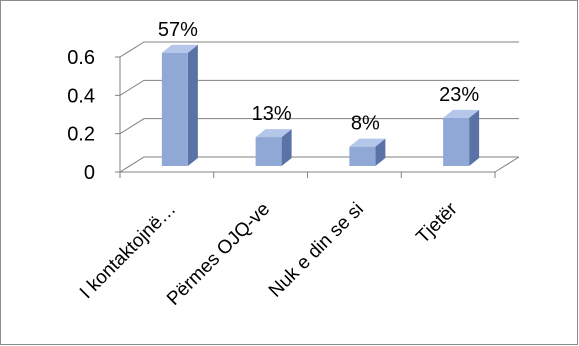 The width and height of the screenshot is (579, 346). I want to click on data-label: 13%, so click(272, 114).